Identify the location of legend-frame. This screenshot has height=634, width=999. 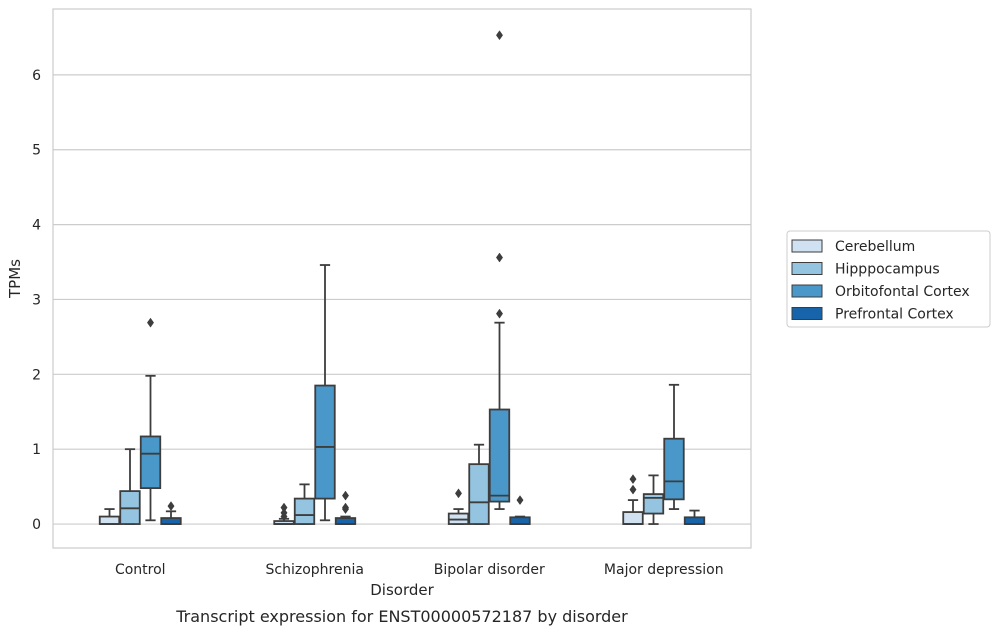
(888, 279).